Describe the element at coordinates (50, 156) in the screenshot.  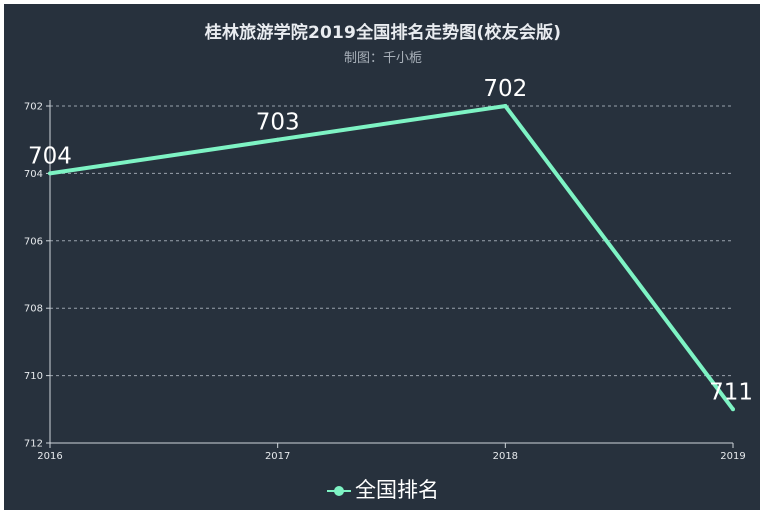
I see `data-label: 704` at that location.